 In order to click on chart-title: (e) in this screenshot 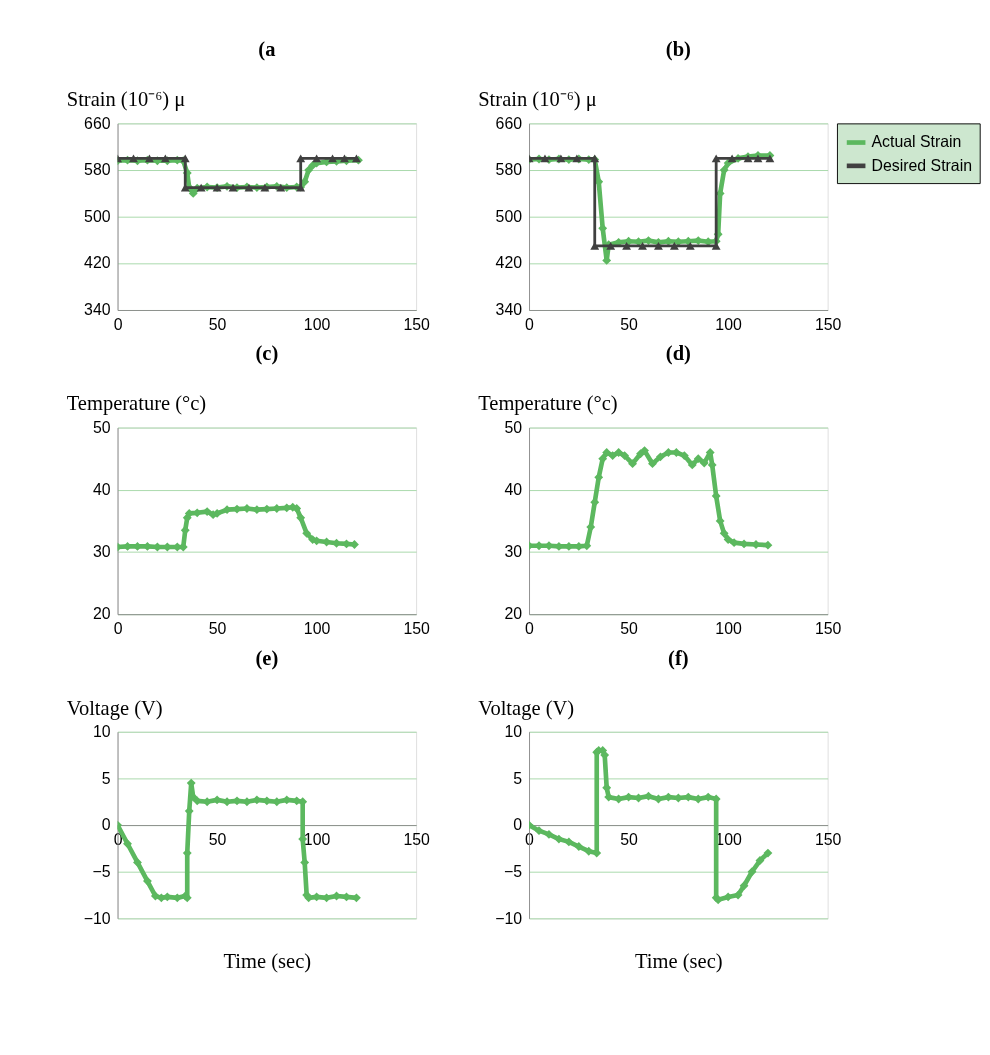, I will do `click(267, 658)`.